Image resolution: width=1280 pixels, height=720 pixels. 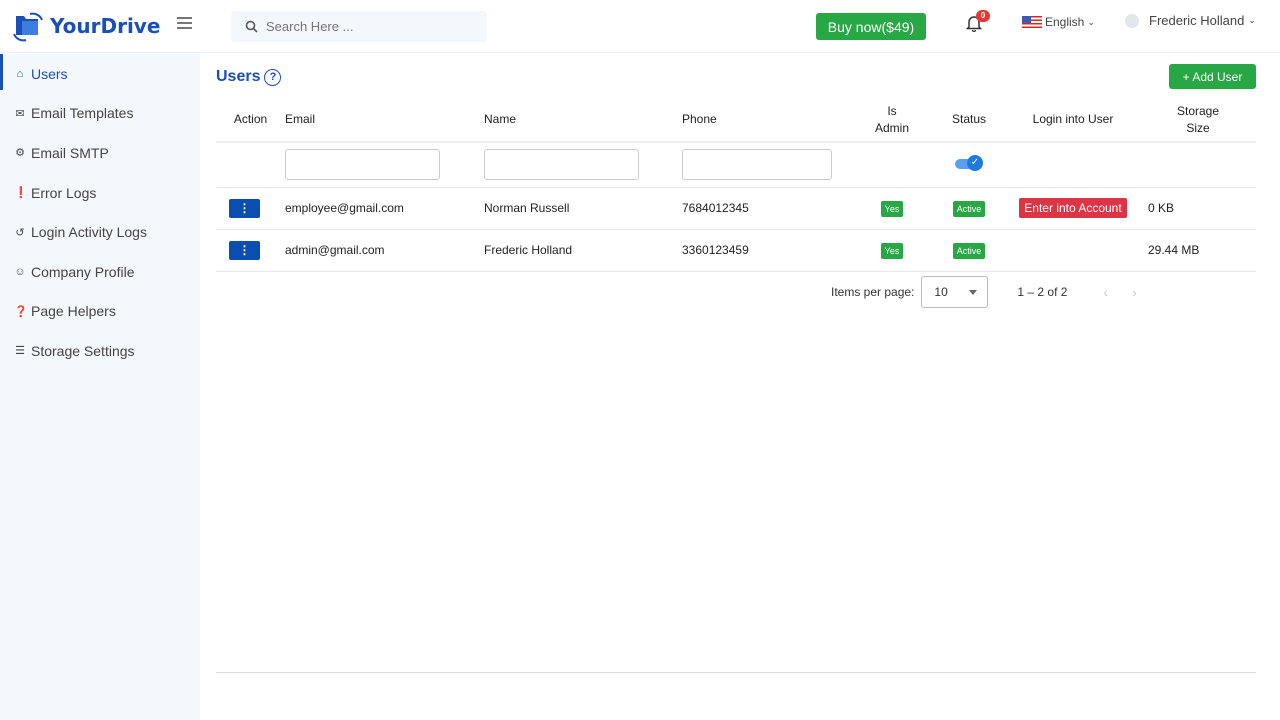 I want to click on col-action: Action, so click(x=250, y=120).